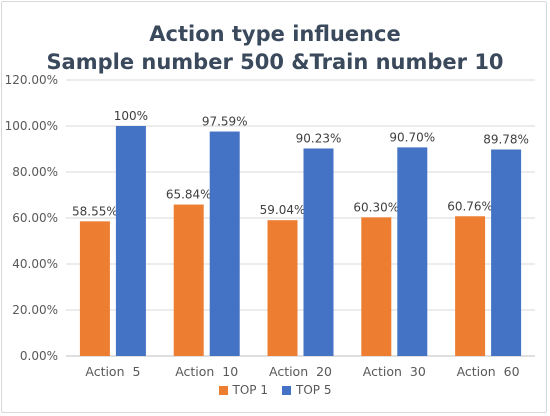 This screenshot has height=416, width=550. I want to click on legend-item-top1: TOP 1, so click(243, 390).